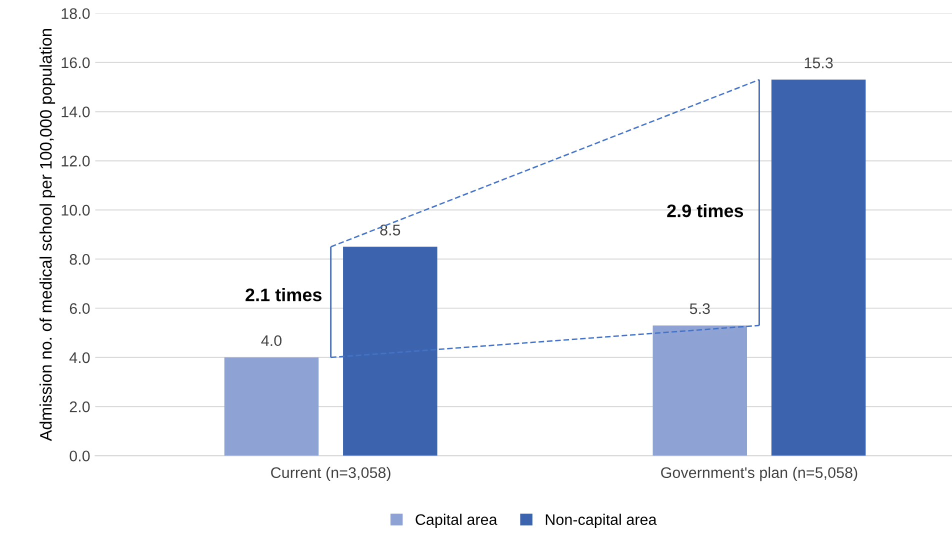  Describe the element at coordinates (76, 112) in the screenshot. I see `y-tick-label: 14.0` at that location.